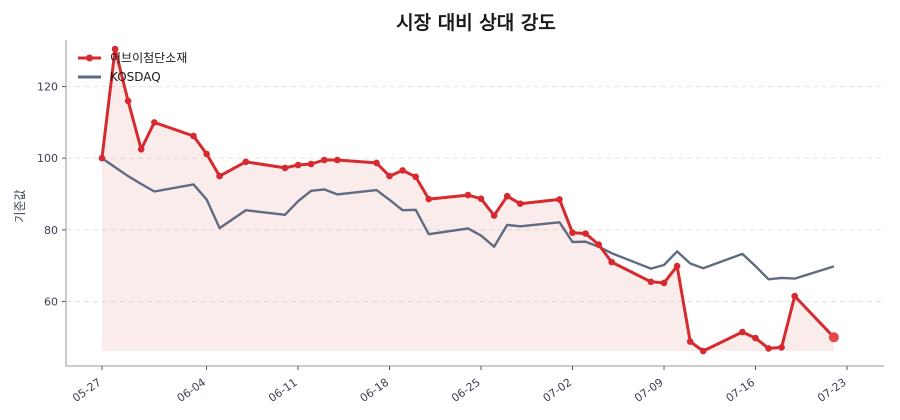  Describe the element at coordinates (741, 390) in the screenshot. I see `x-tick-label-07-16: 07-16` at that location.